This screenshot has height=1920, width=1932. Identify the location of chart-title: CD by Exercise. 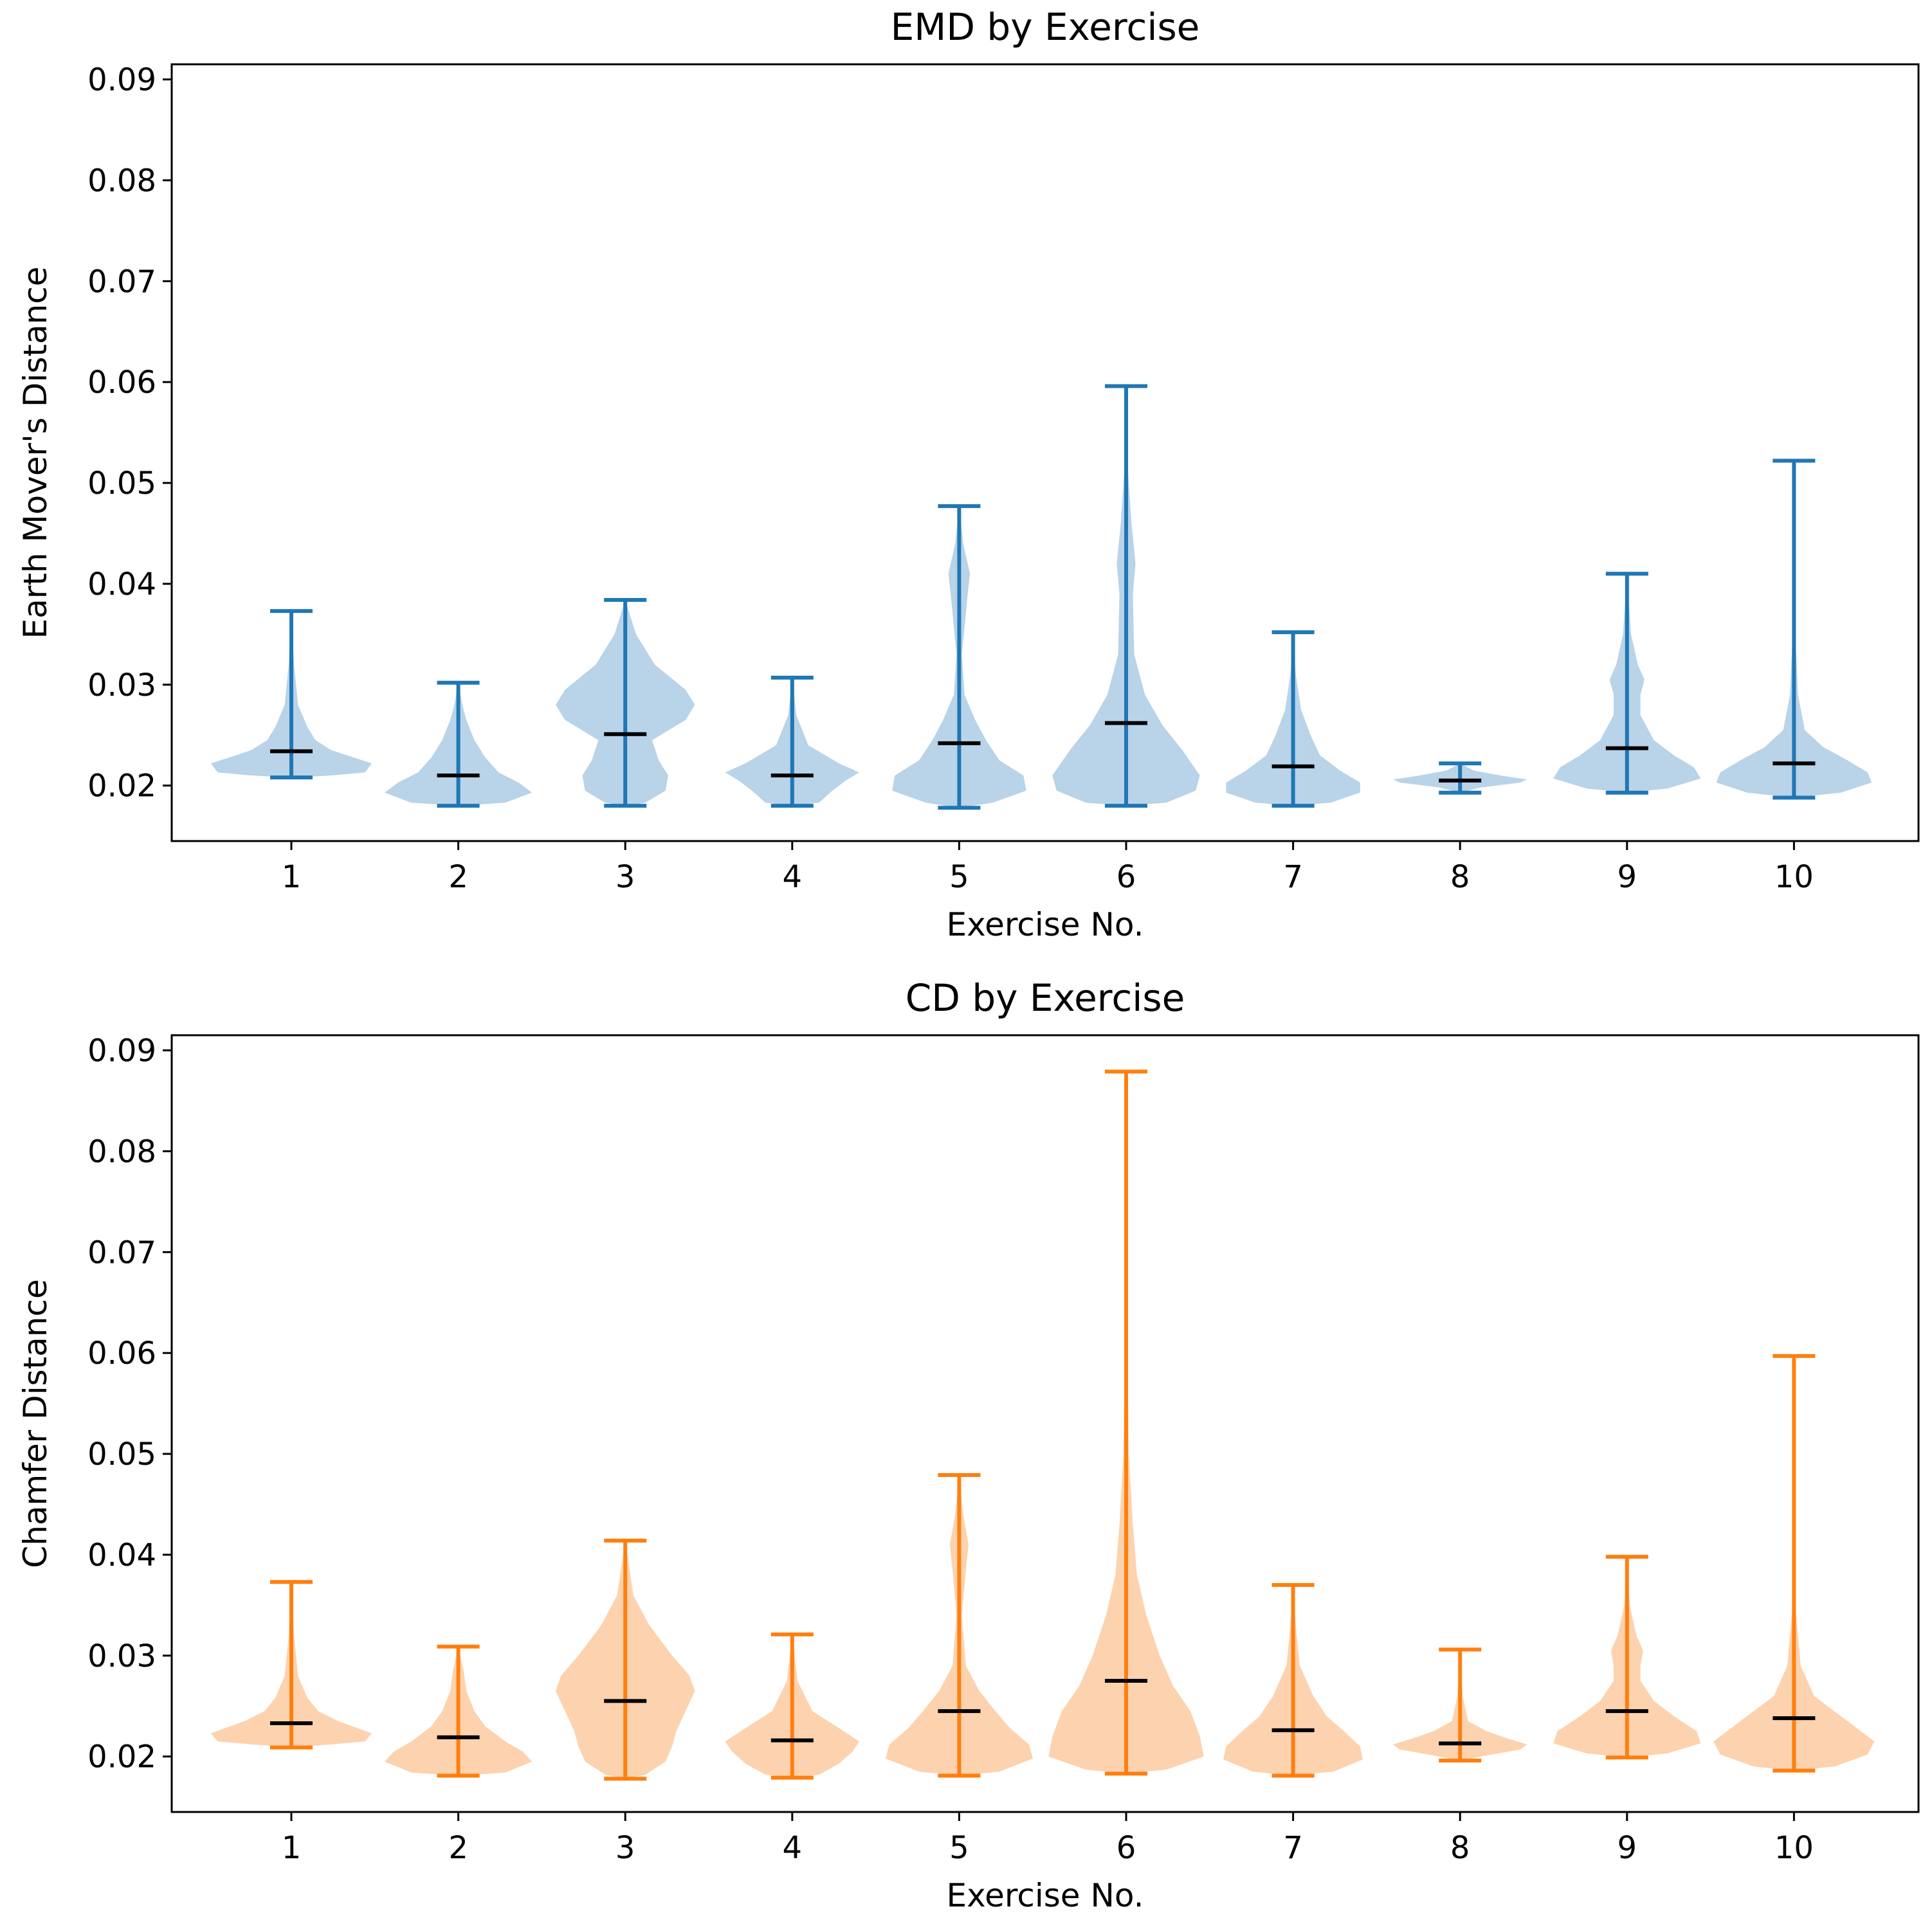
(1046, 998).